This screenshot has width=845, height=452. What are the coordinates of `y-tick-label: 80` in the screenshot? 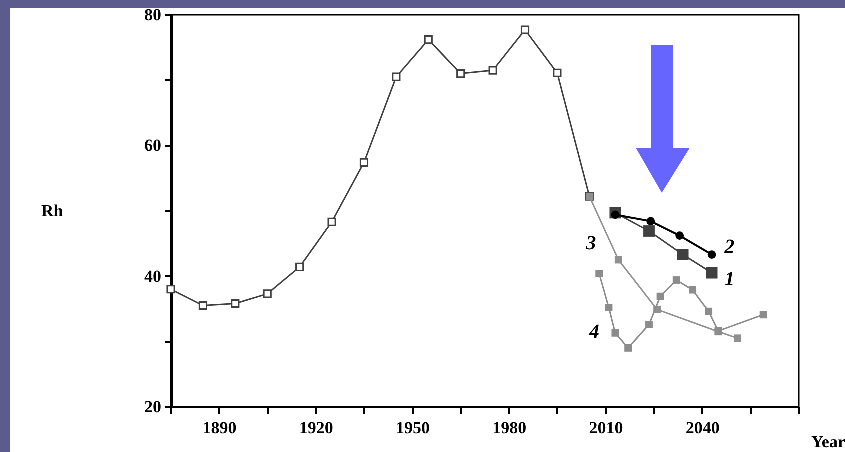 It's located at (153, 15).